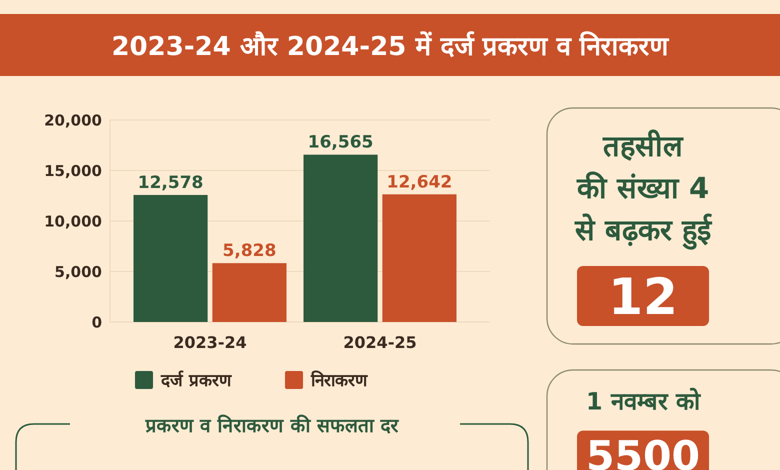 Image resolution: width=780 pixels, height=470 pixels. What do you see at coordinates (73, 221) in the screenshot?
I see `y-tick-label: 10,000` at bounding box center [73, 221].